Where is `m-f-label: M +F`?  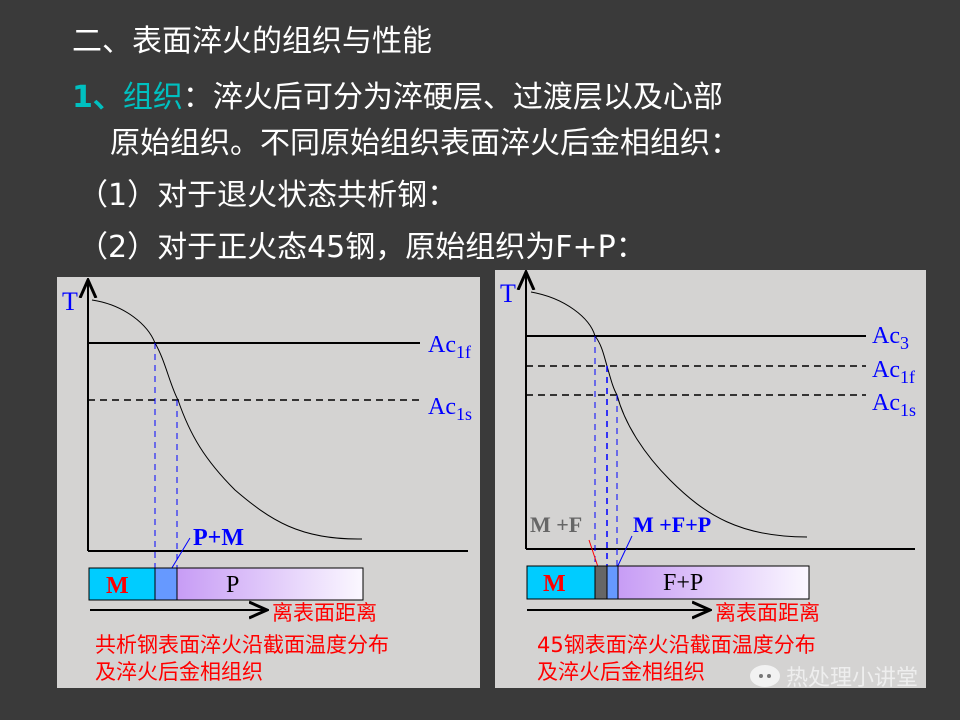
m-f-label: M +F is located at coordinates (556, 524).